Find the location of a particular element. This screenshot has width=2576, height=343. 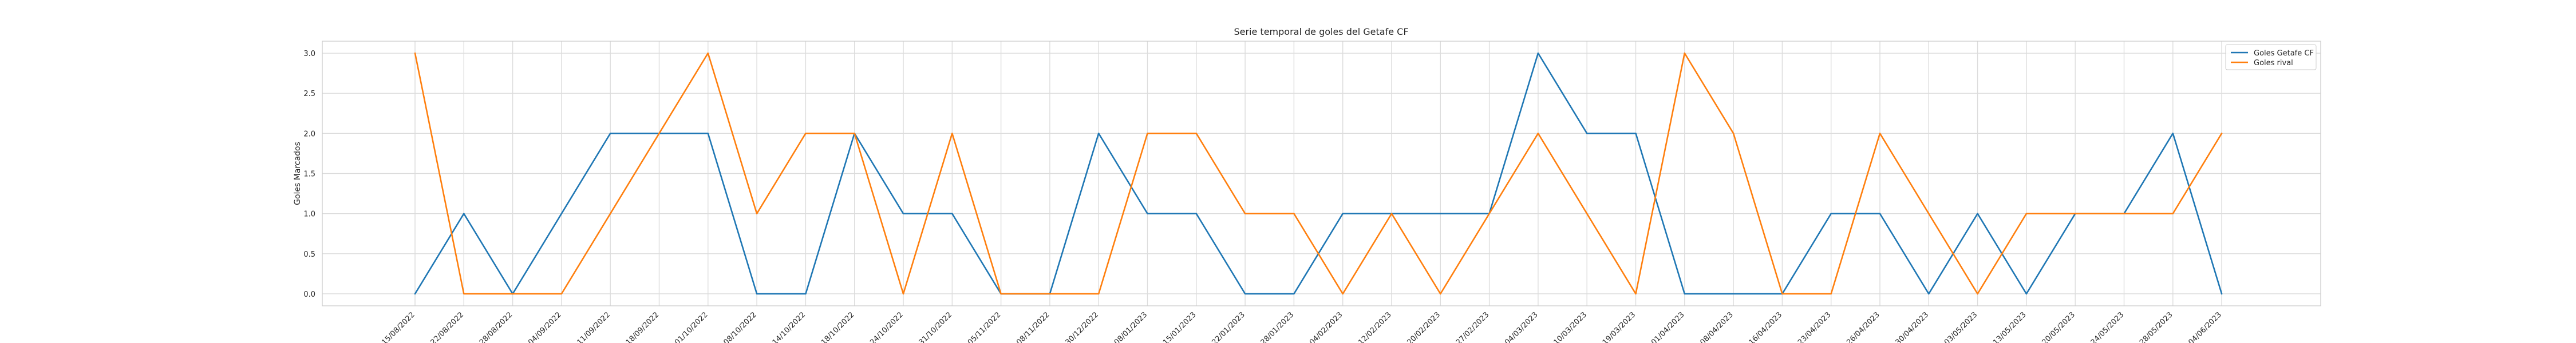

x-tick-label: 28/01/2023 is located at coordinates (1277, 326).